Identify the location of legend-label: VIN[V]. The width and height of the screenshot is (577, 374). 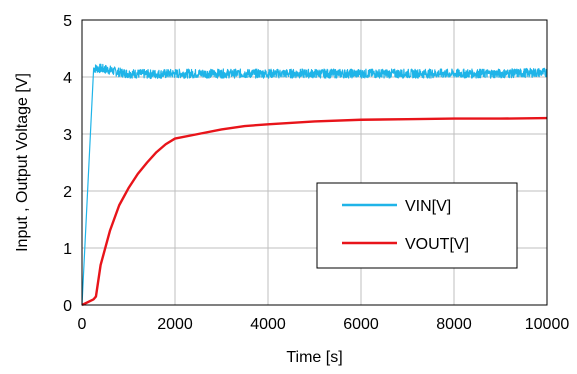
(428, 206).